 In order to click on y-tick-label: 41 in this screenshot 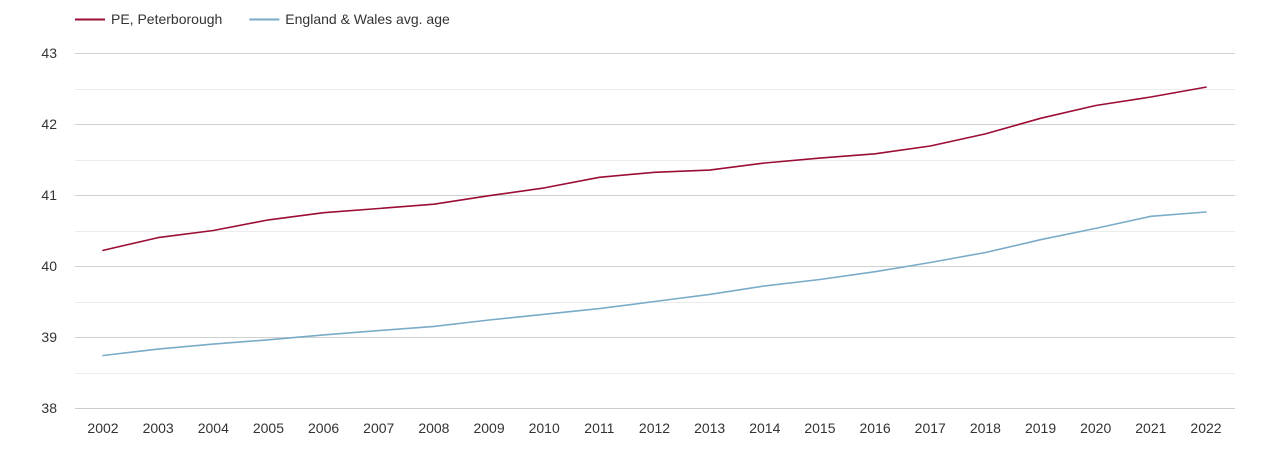, I will do `click(49, 195)`.